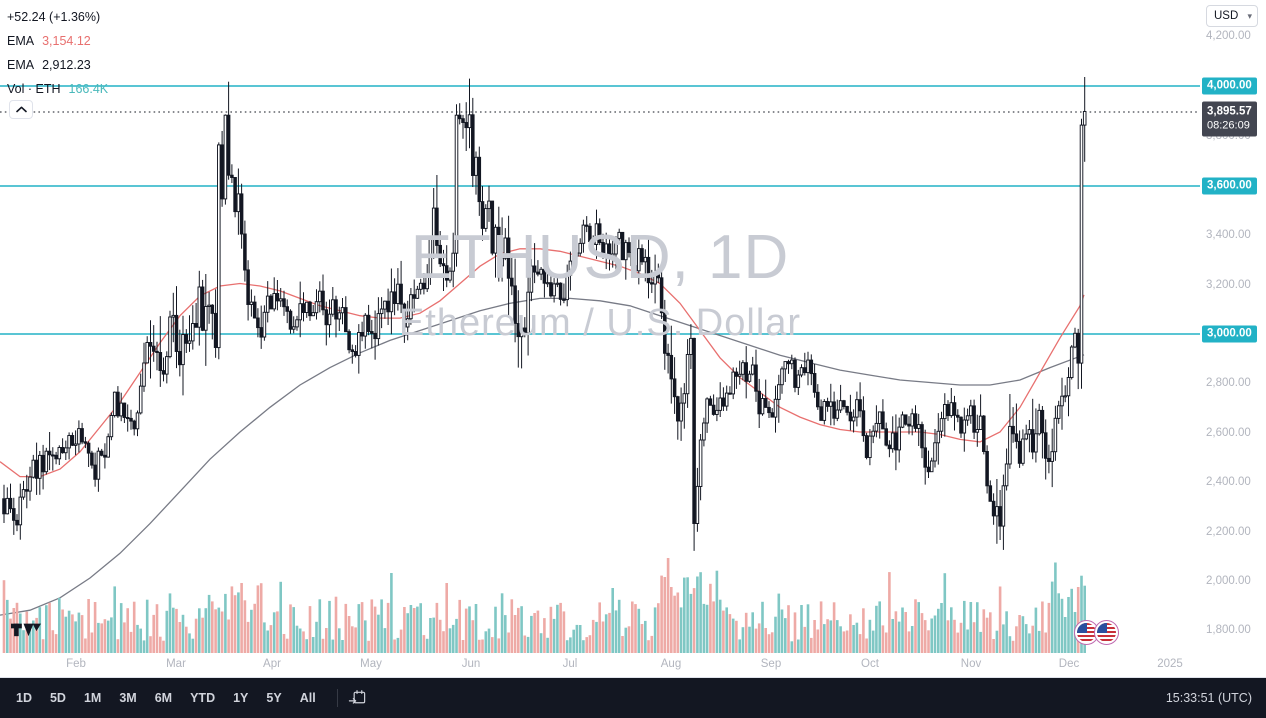 The image size is (1266, 718). What do you see at coordinates (471, 664) in the screenshot?
I see `time-tick: Jun` at bounding box center [471, 664].